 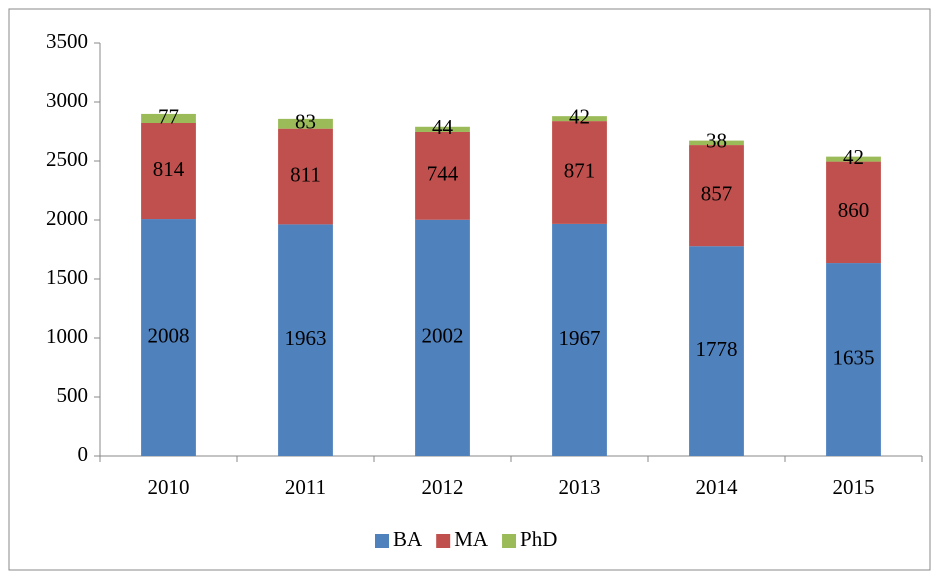 I want to click on data-label: 1778, so click(x=717, y=349).